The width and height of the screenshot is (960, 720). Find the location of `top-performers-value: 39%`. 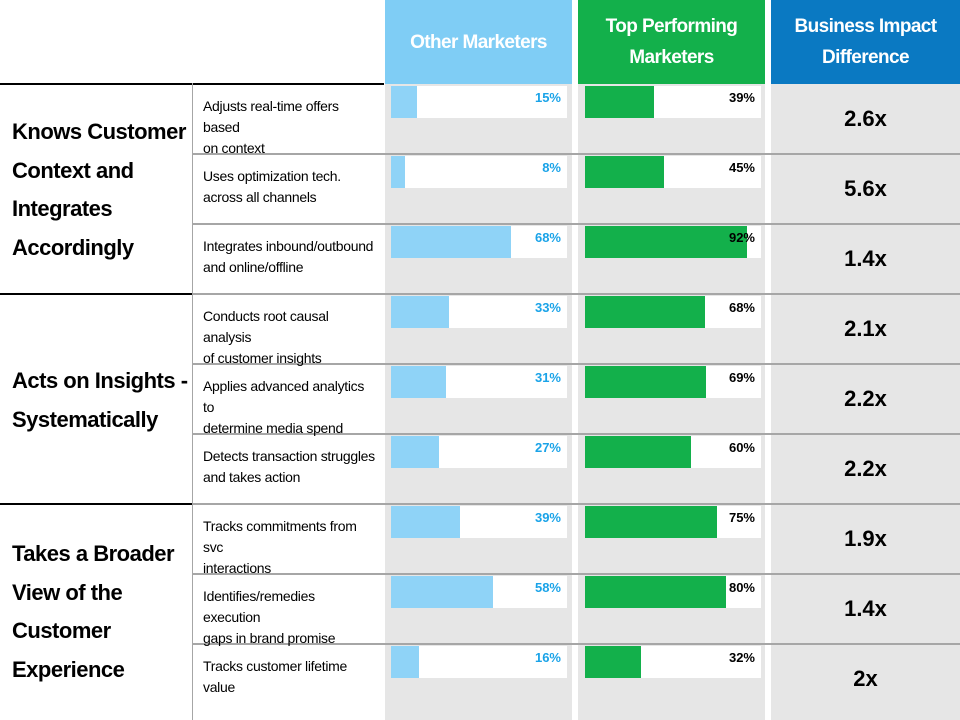

top-performers-value: 39% is located at coordinates (741, 97).